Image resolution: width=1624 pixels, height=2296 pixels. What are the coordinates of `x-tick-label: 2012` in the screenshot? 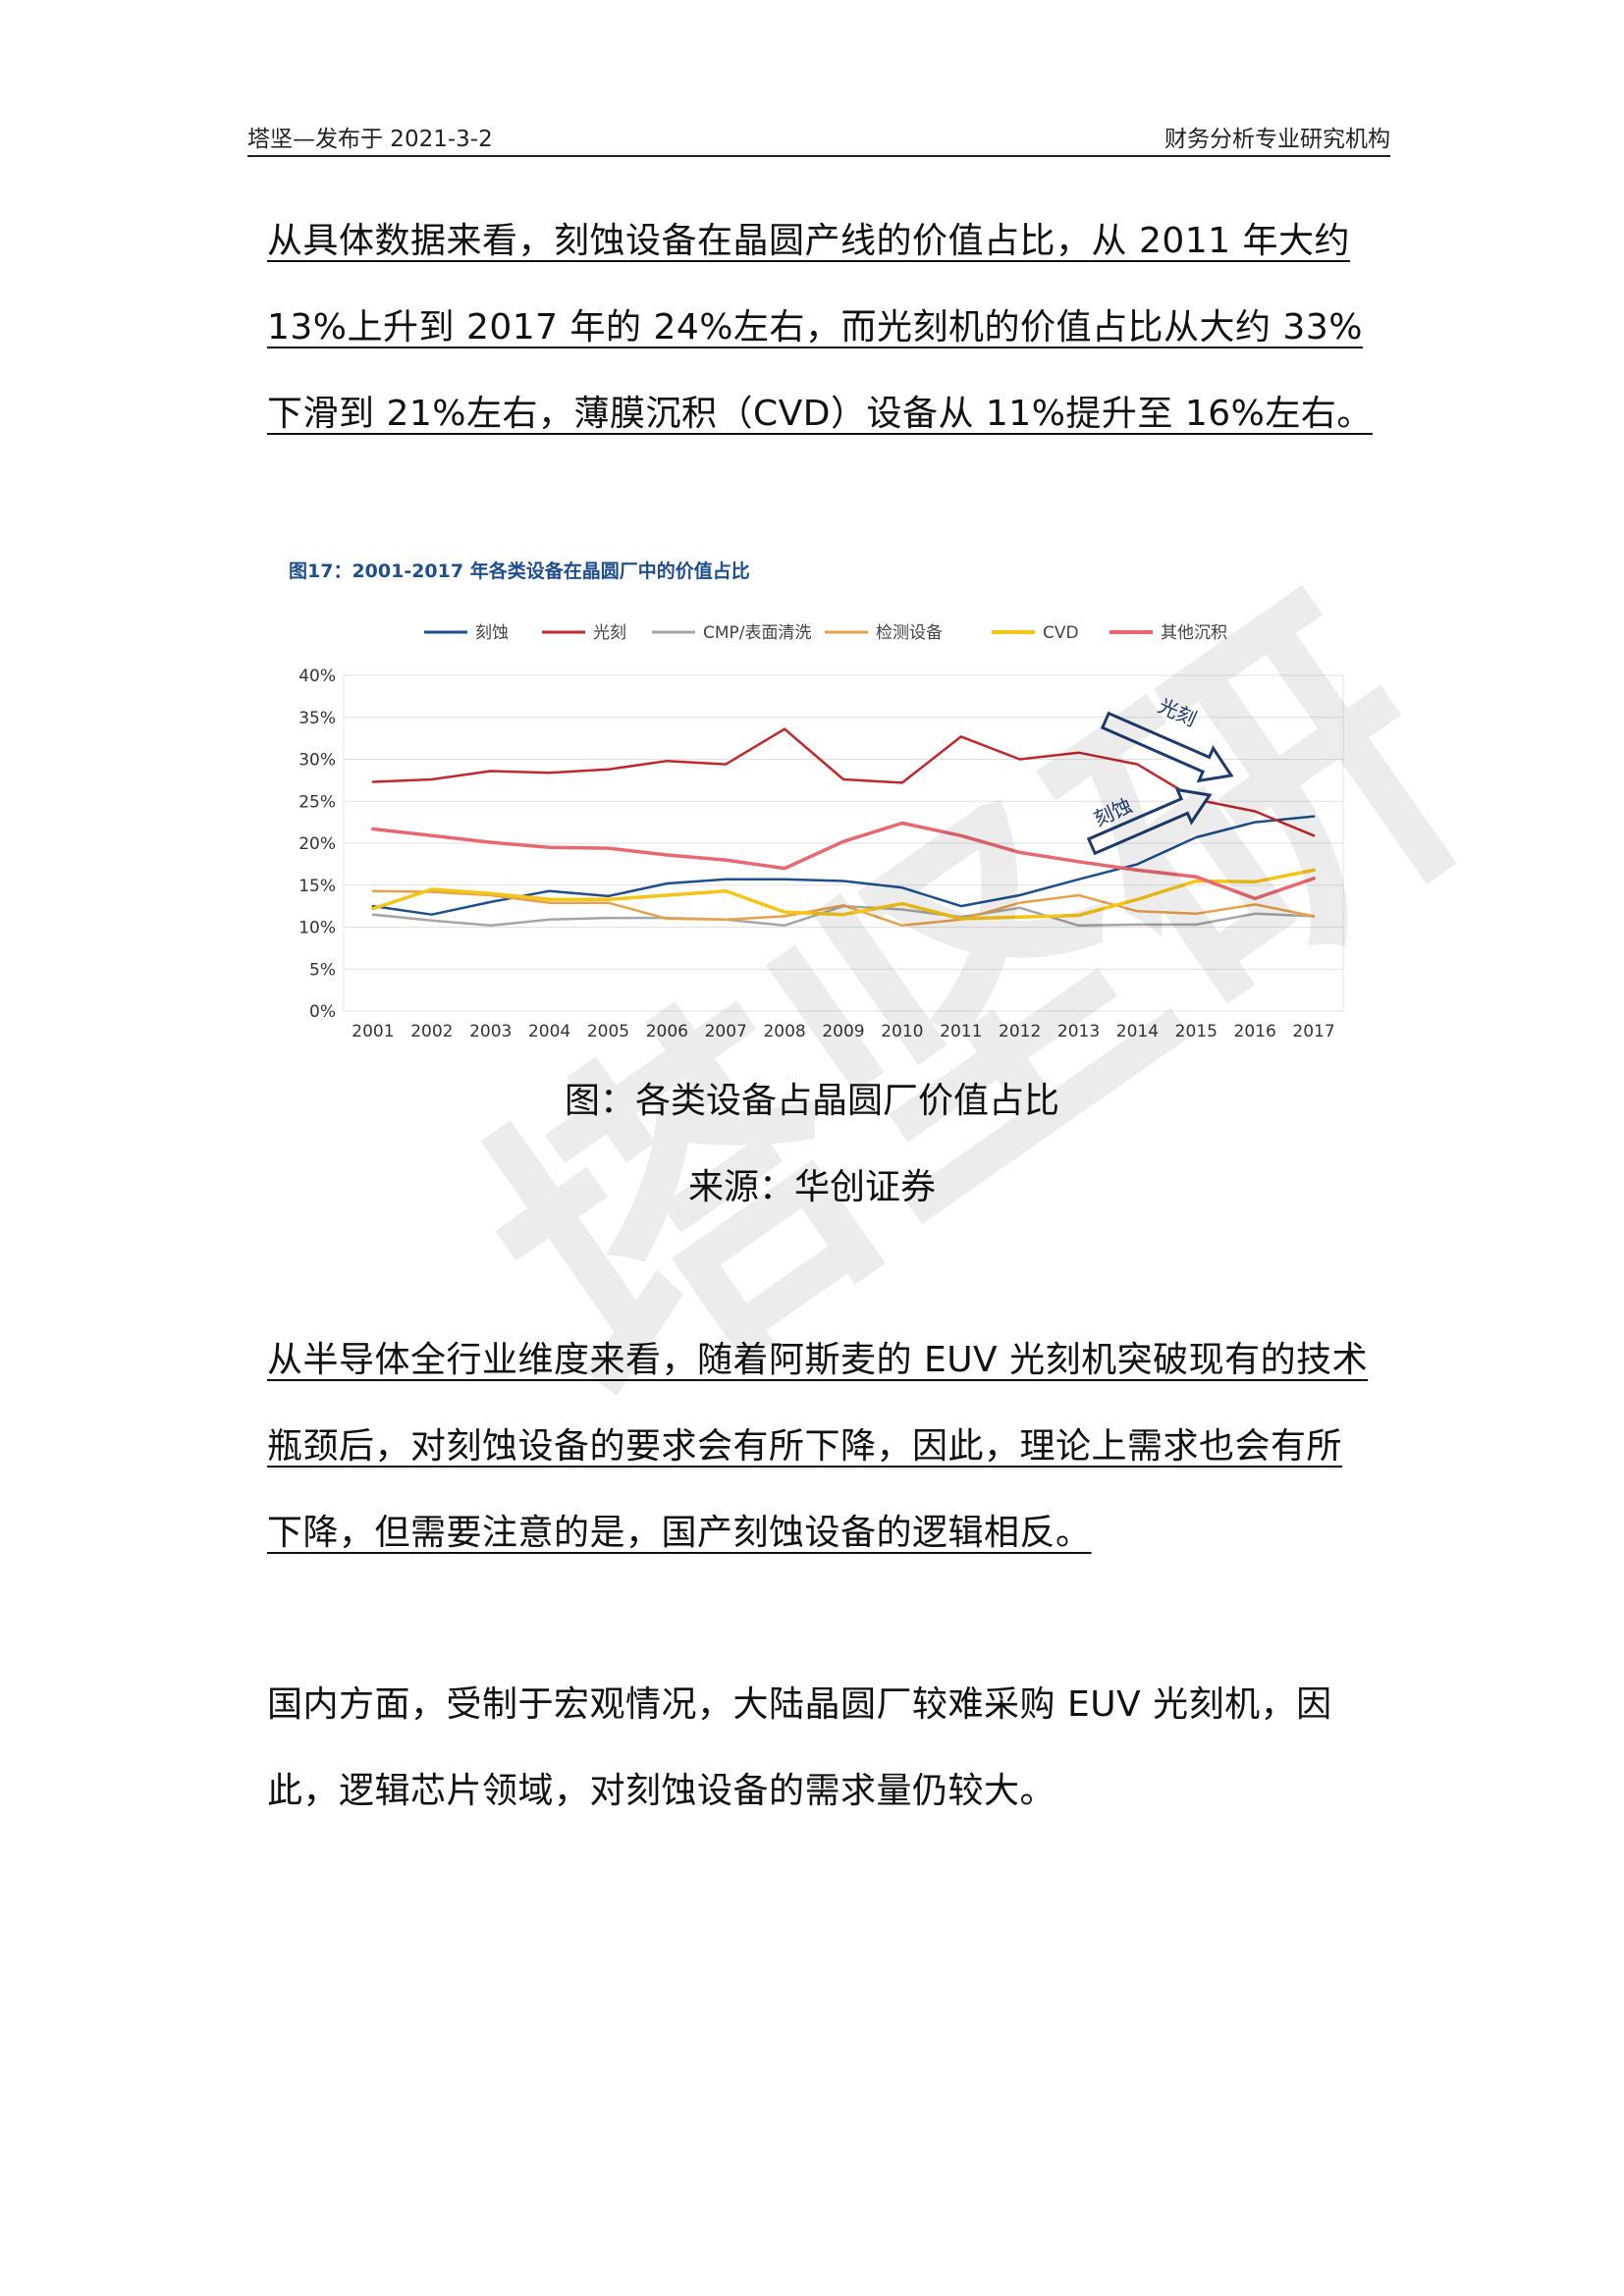 It's located at (1020, 1032).